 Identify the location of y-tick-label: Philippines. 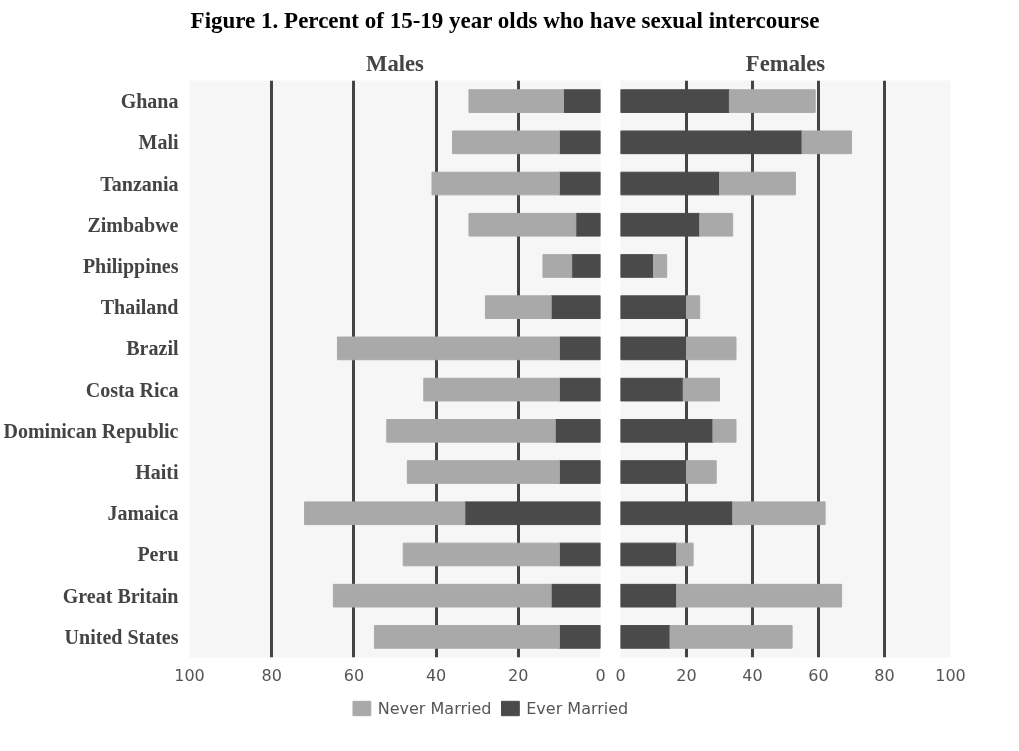
(130, 266).